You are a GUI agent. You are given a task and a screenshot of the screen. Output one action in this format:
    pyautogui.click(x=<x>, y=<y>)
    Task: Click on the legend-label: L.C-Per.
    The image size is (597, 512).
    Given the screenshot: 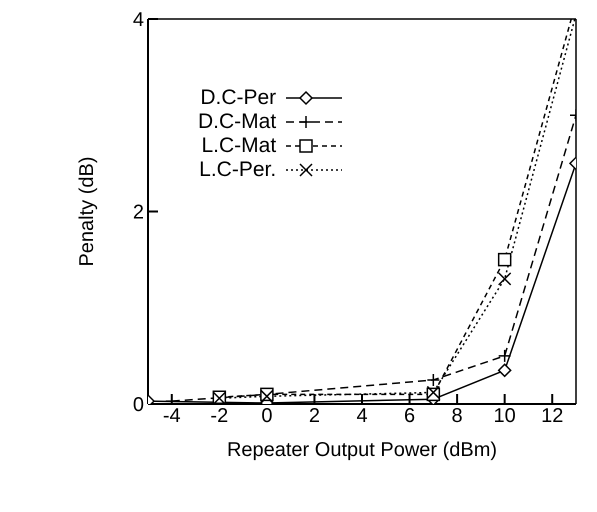 What is the action you would take?
    pyautogui.click(x=237, y=170)
    